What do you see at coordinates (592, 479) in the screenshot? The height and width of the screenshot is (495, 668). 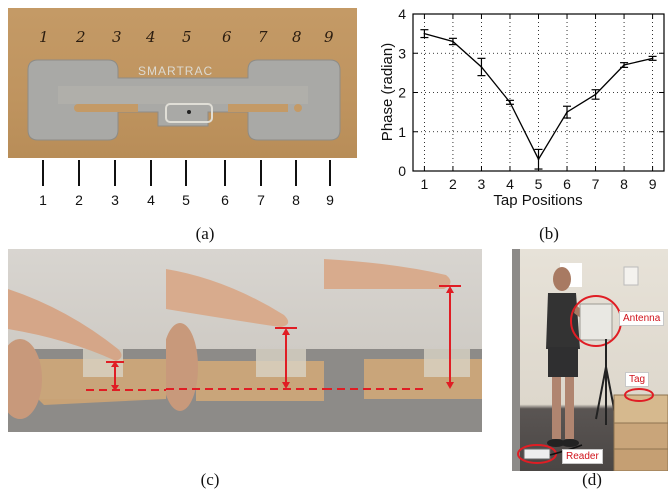 I see `caption-d: (d)` at bounding box center [592, 479].